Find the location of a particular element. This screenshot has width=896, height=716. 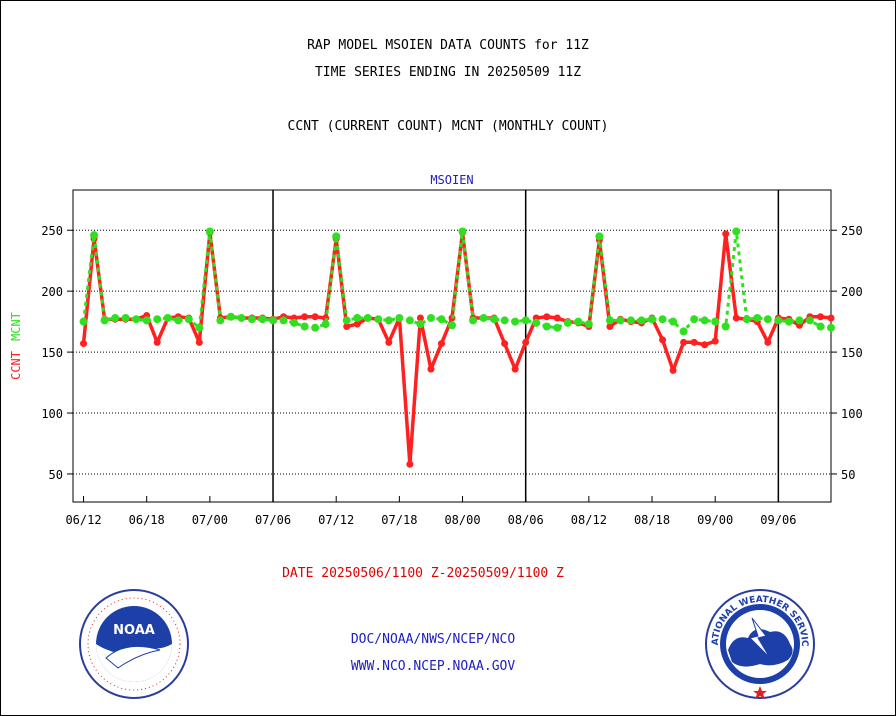

x-tick-label: 08/12 is located at coordinates (589, 520).